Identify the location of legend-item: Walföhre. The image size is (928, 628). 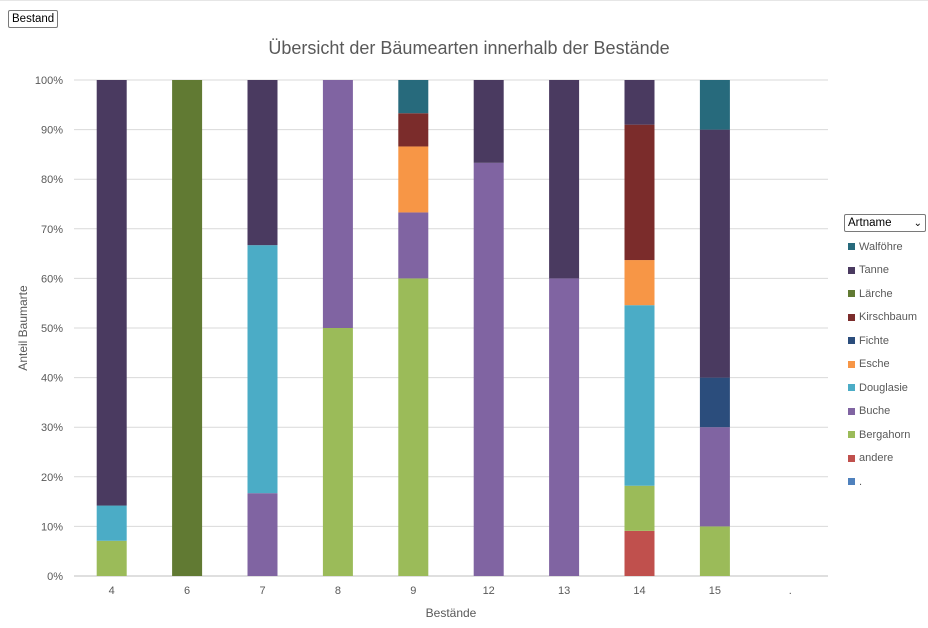
(882, 247).